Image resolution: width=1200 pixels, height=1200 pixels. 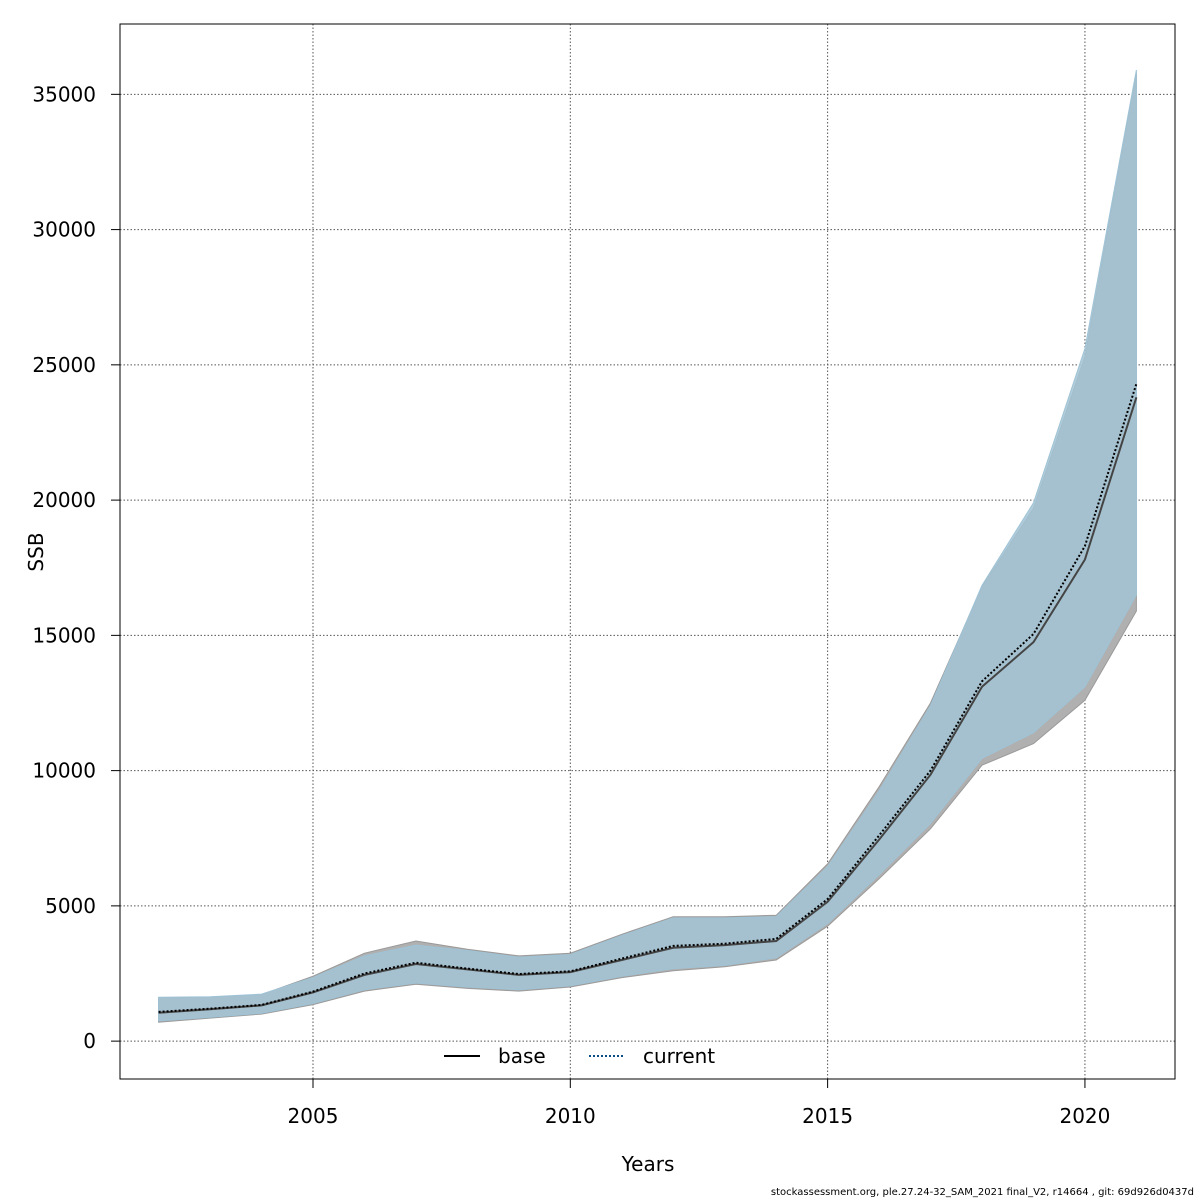 I want to click on y-tick-label: 5000, so click(x=70, y=906).